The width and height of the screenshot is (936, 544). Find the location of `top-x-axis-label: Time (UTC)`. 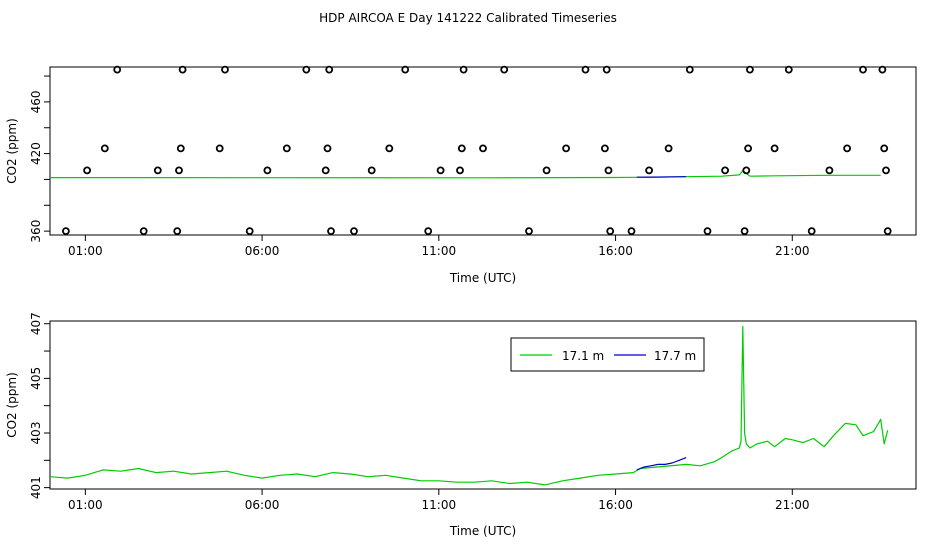

top-x-axis-label: Time (UTC) is located at coordinates (482, 278).